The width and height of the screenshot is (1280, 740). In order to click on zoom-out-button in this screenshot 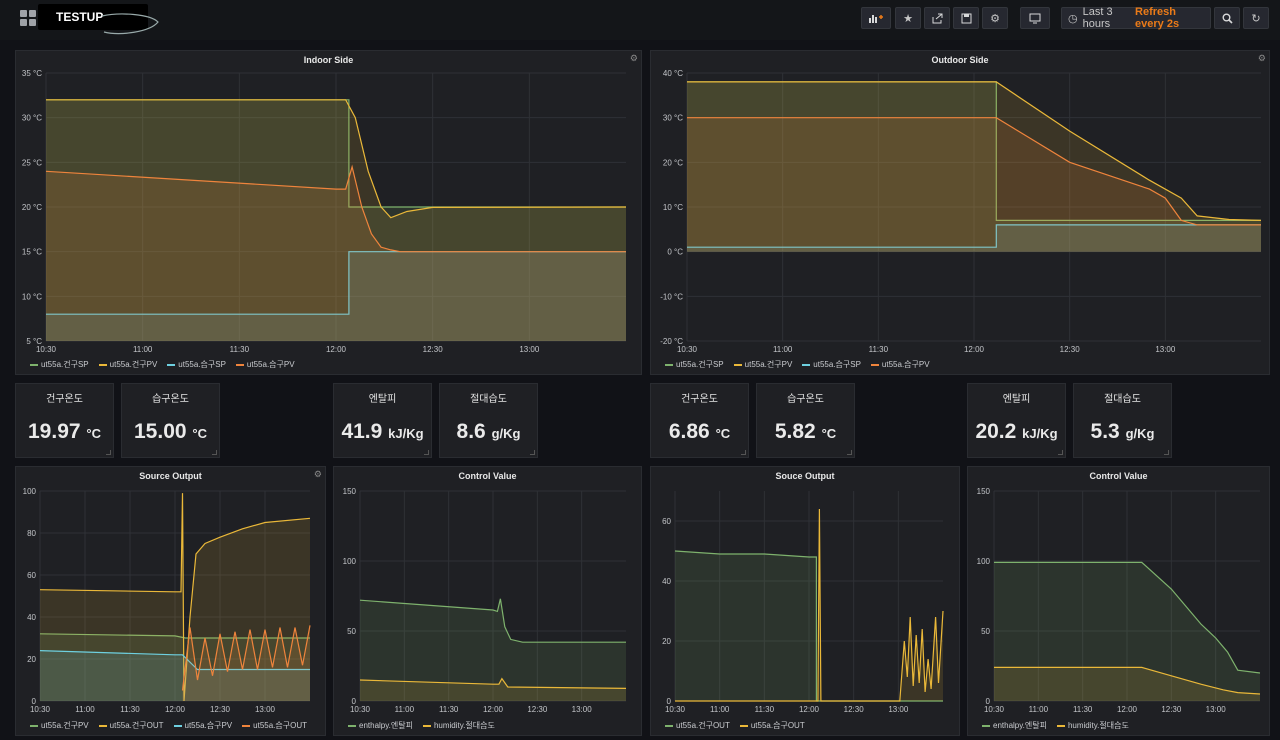, I will do `click(1227, 18)`.